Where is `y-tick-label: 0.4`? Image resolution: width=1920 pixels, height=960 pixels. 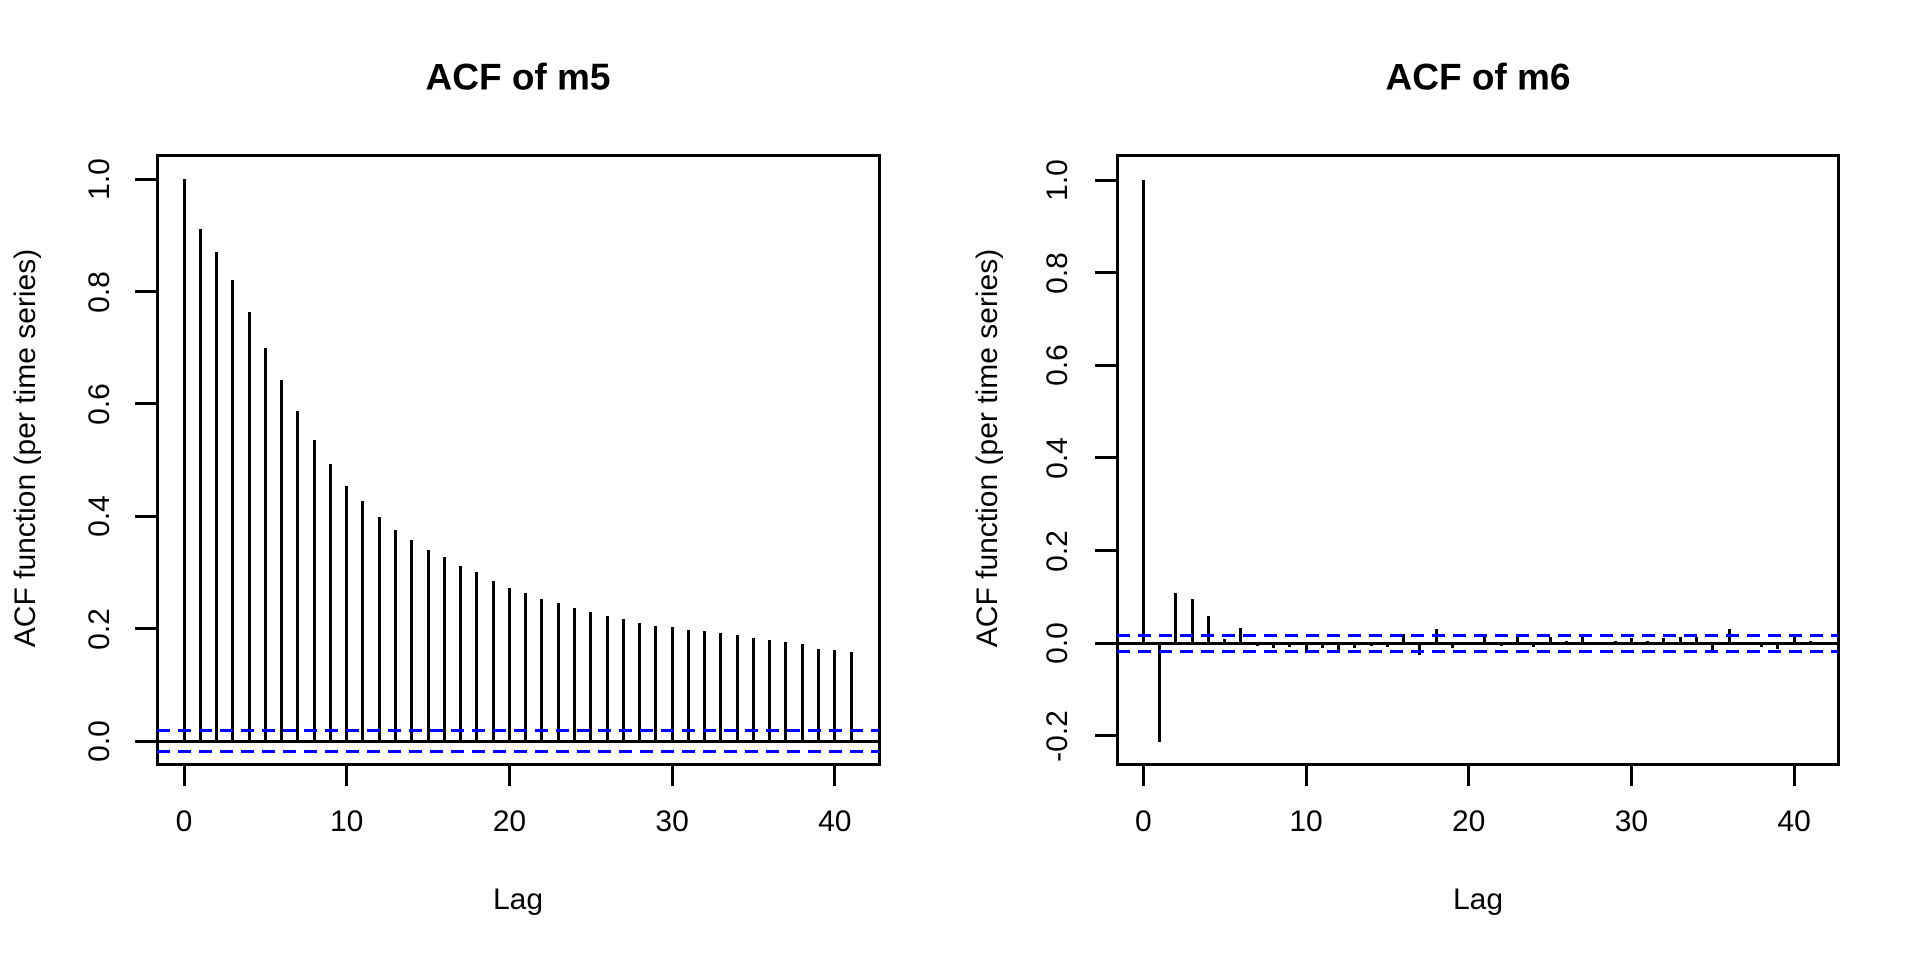
y-tick-label: 0.4 is located at coordinates (1057, 458).